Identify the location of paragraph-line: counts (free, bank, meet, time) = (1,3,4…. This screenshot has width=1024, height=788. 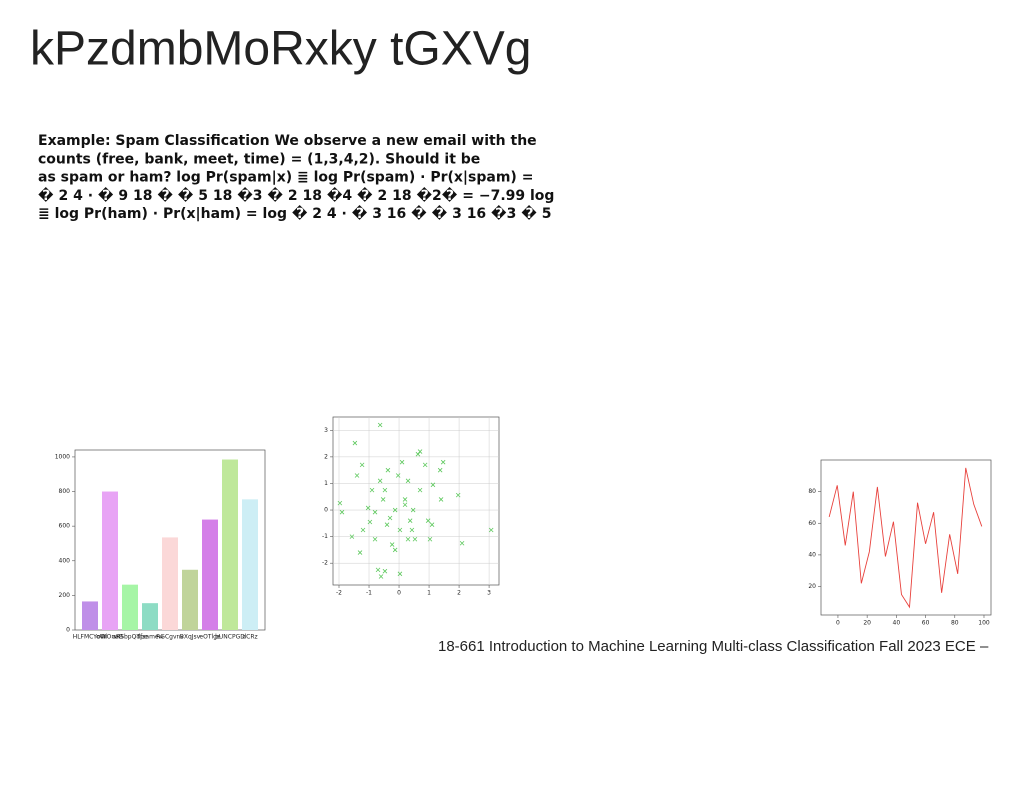
(259, 159).